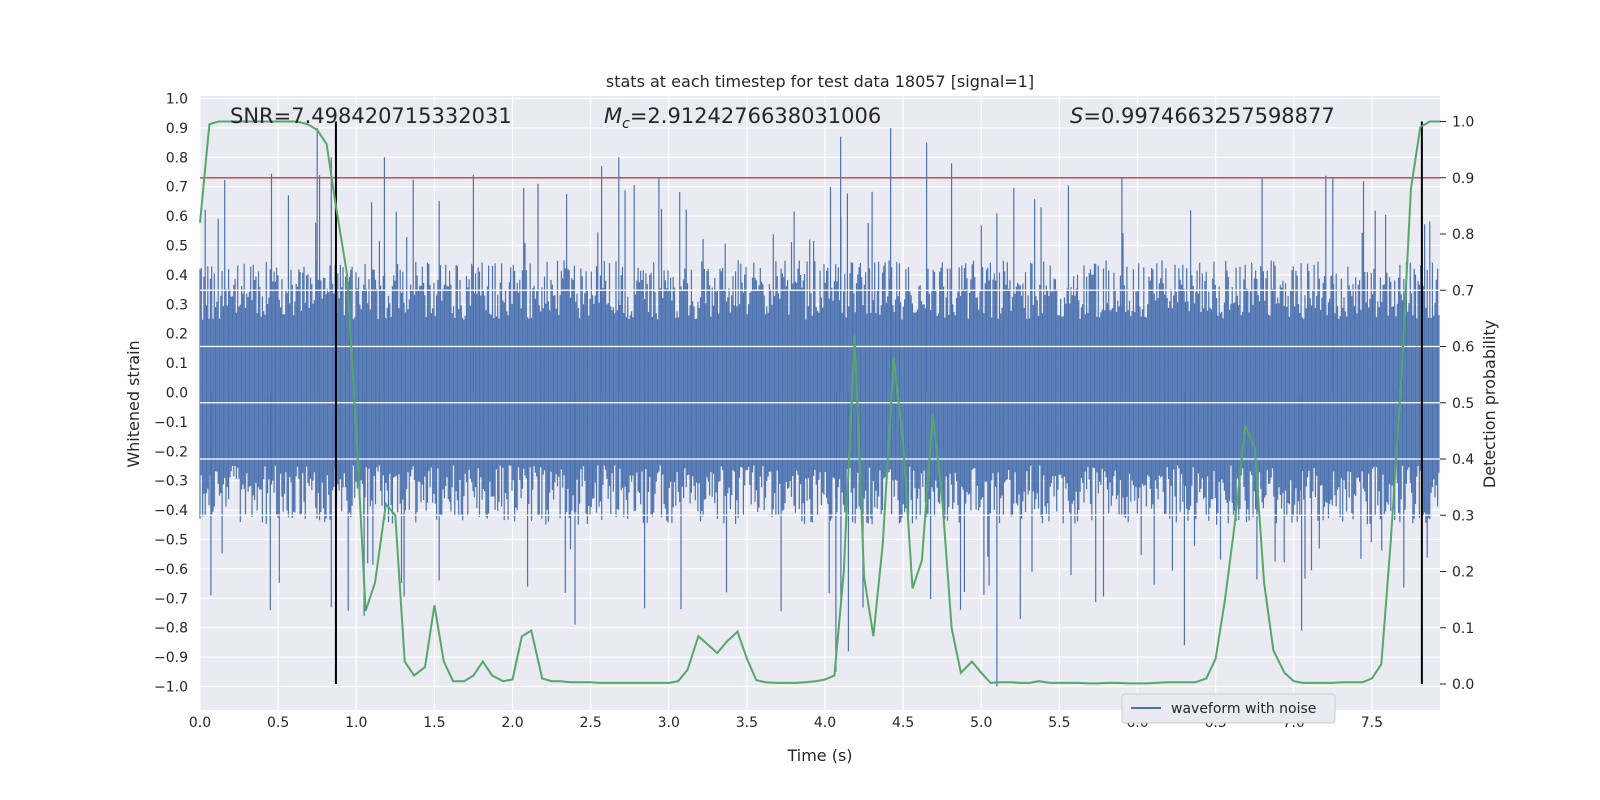 Image resolution: width=1600 pixels, height=800 pixels. I want to click on y2-axis-ticks: 1.0 0.9 0.8 0.7 0.6 0.5 0.4 0.3 0.2 0.1 0.0, so click(1457, 404).